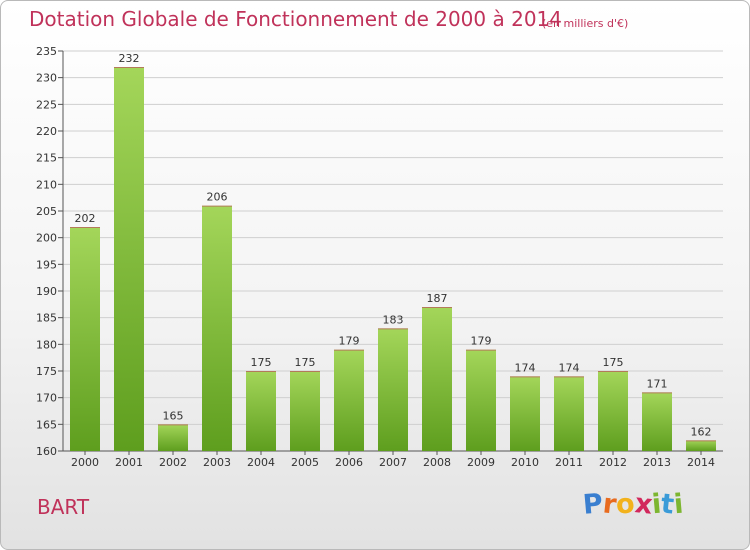 Image resolution: width=750 pixels, height=550 pixels. Describe the element at coordinates (46, 398) in the screenshot. I see `y-tick-label: 170` at that location.